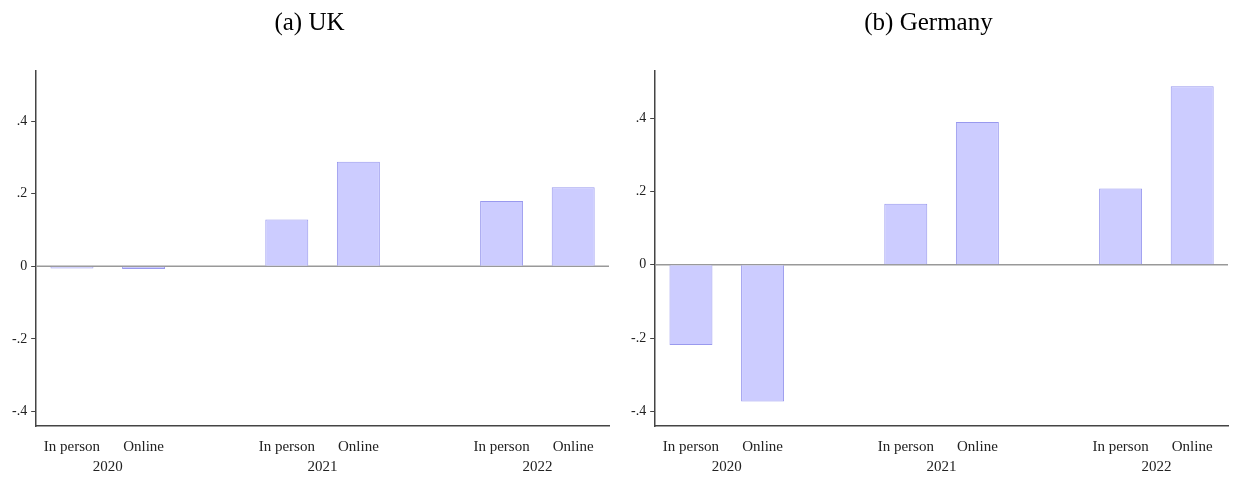  Describe the element at coordinates (309, 22) in the screenshot. I see `chart-title: (a) UK` at that location.